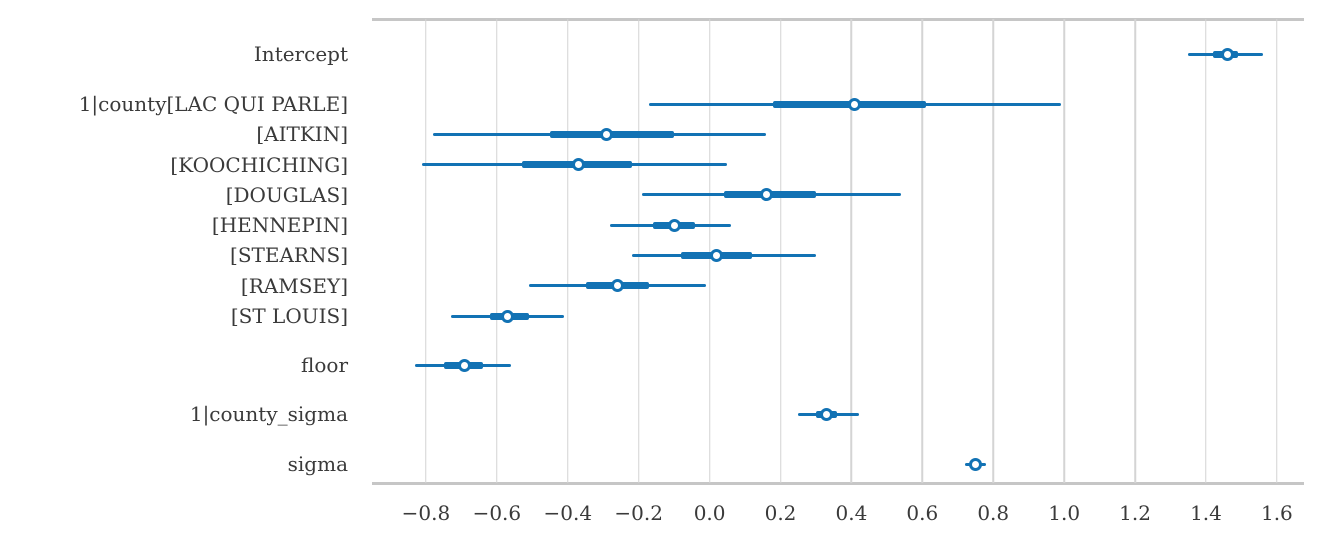  I want to click on plot-bottom-spine, so click(838, 483).